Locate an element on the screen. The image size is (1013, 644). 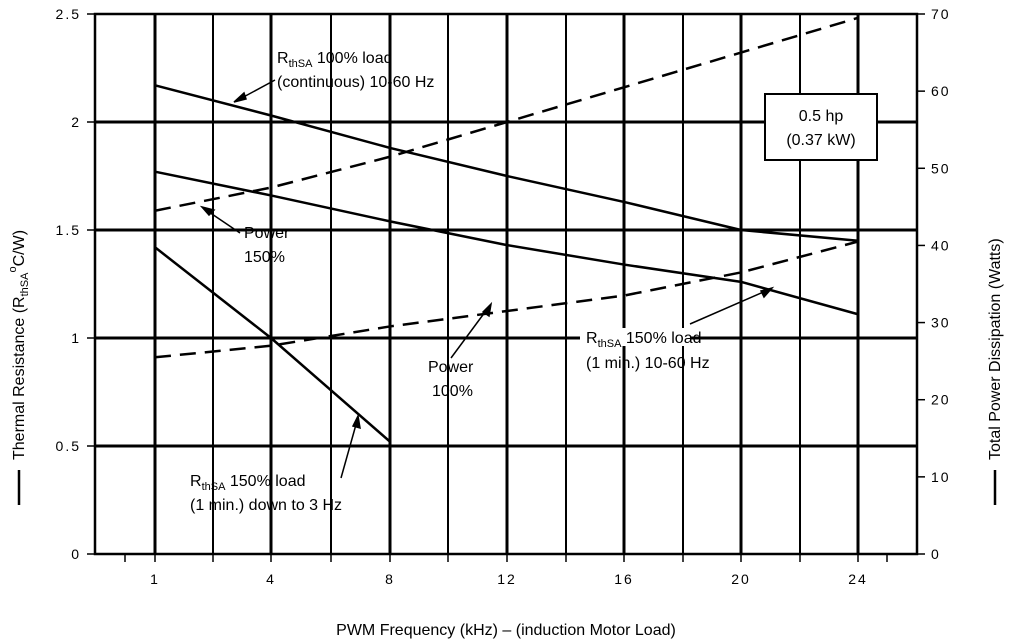
annotation-power-150-line2: 150% is located at coordinates (264, 257).